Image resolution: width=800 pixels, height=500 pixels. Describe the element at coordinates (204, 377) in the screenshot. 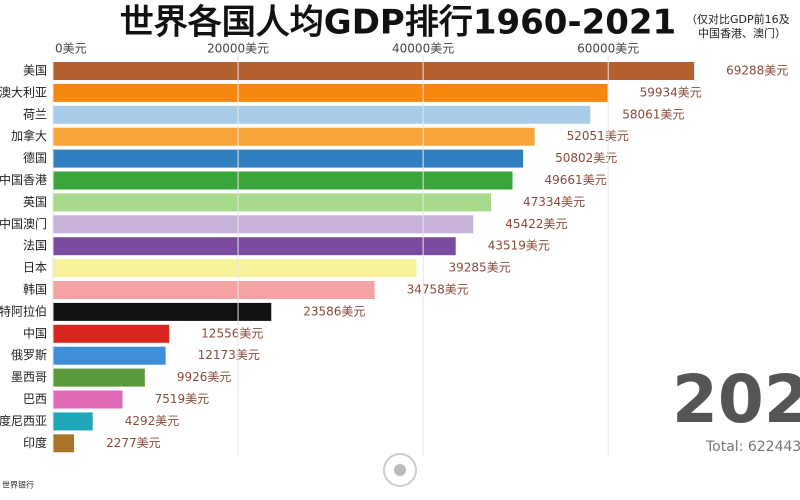

I see `value-label: 9926美元` at that location.